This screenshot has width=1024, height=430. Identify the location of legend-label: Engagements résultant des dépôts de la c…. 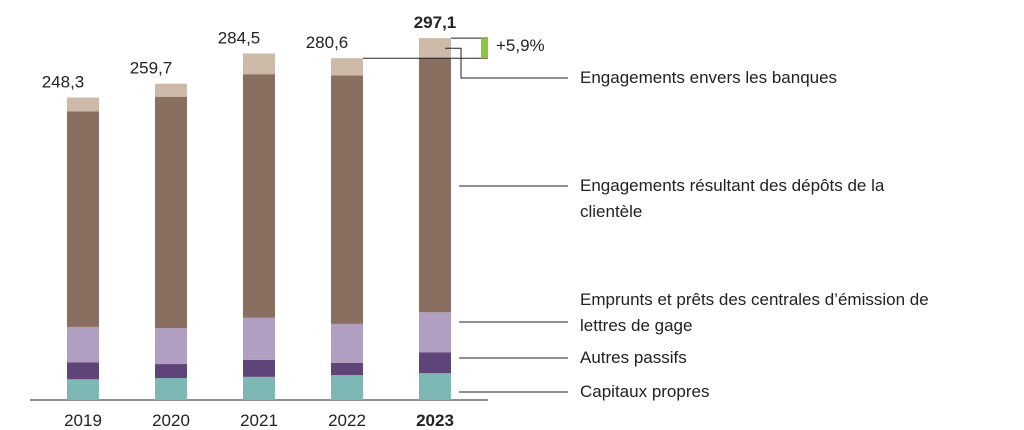
(732, 198).